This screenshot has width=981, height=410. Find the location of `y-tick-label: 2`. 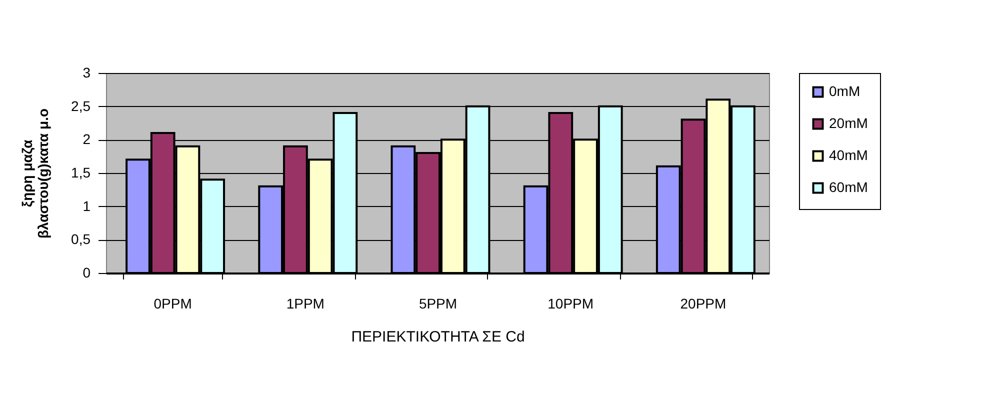

y-tick-label: 2 is located at coordinates (86, 139).